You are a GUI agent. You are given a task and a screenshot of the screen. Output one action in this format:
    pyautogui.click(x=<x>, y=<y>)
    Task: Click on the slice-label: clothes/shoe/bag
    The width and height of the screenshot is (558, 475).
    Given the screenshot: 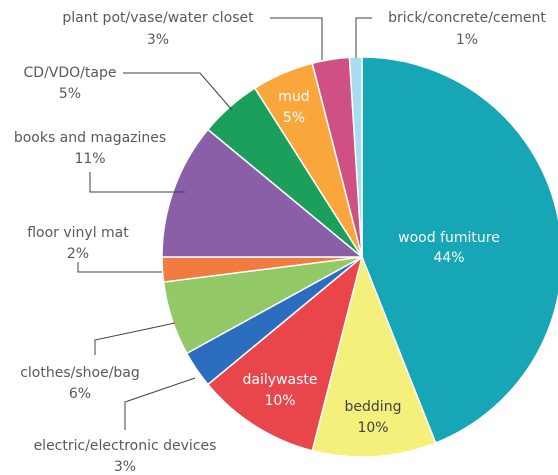 What is the action you would take?
    pyautogui.click(x=80, y=373)
    